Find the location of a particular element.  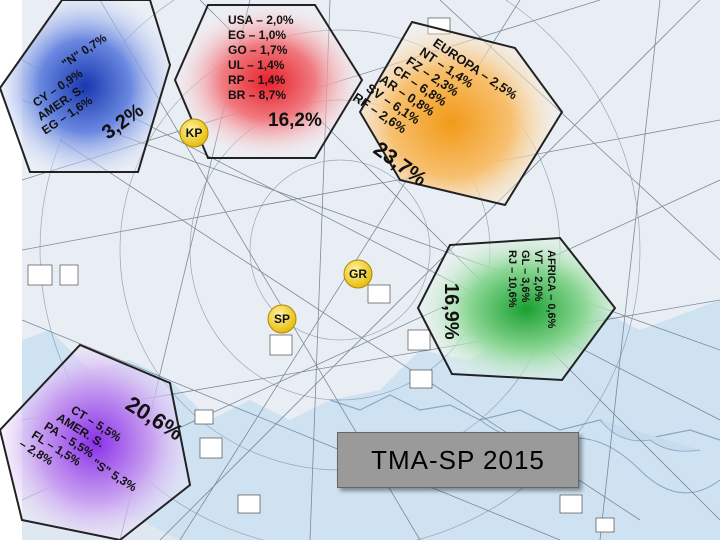

africa-line: GL – 3,6% is located at coordinates (525, 276).